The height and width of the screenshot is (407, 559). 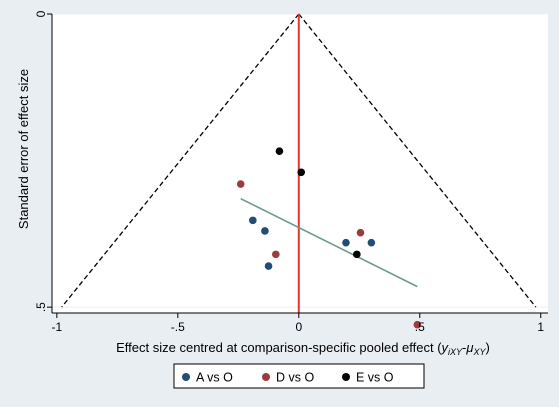 What do you see at coordinates (540, 327) in the screenshot?
I see `x-tick-label: 1` at bounding box center [540, 327].